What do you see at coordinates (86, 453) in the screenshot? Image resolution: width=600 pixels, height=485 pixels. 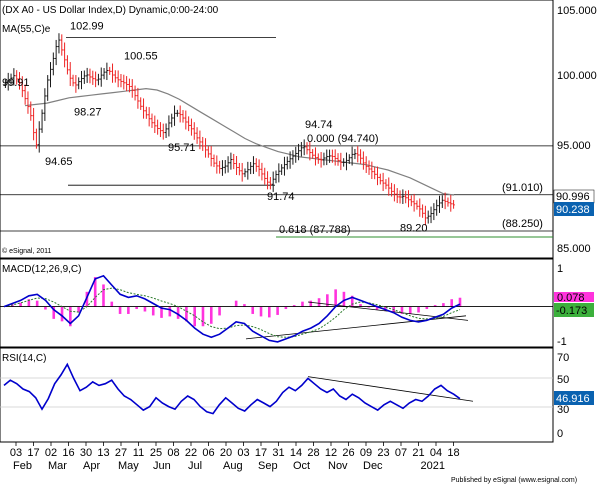 I see `x-day-label: 30` at bounding box center [86, 453].